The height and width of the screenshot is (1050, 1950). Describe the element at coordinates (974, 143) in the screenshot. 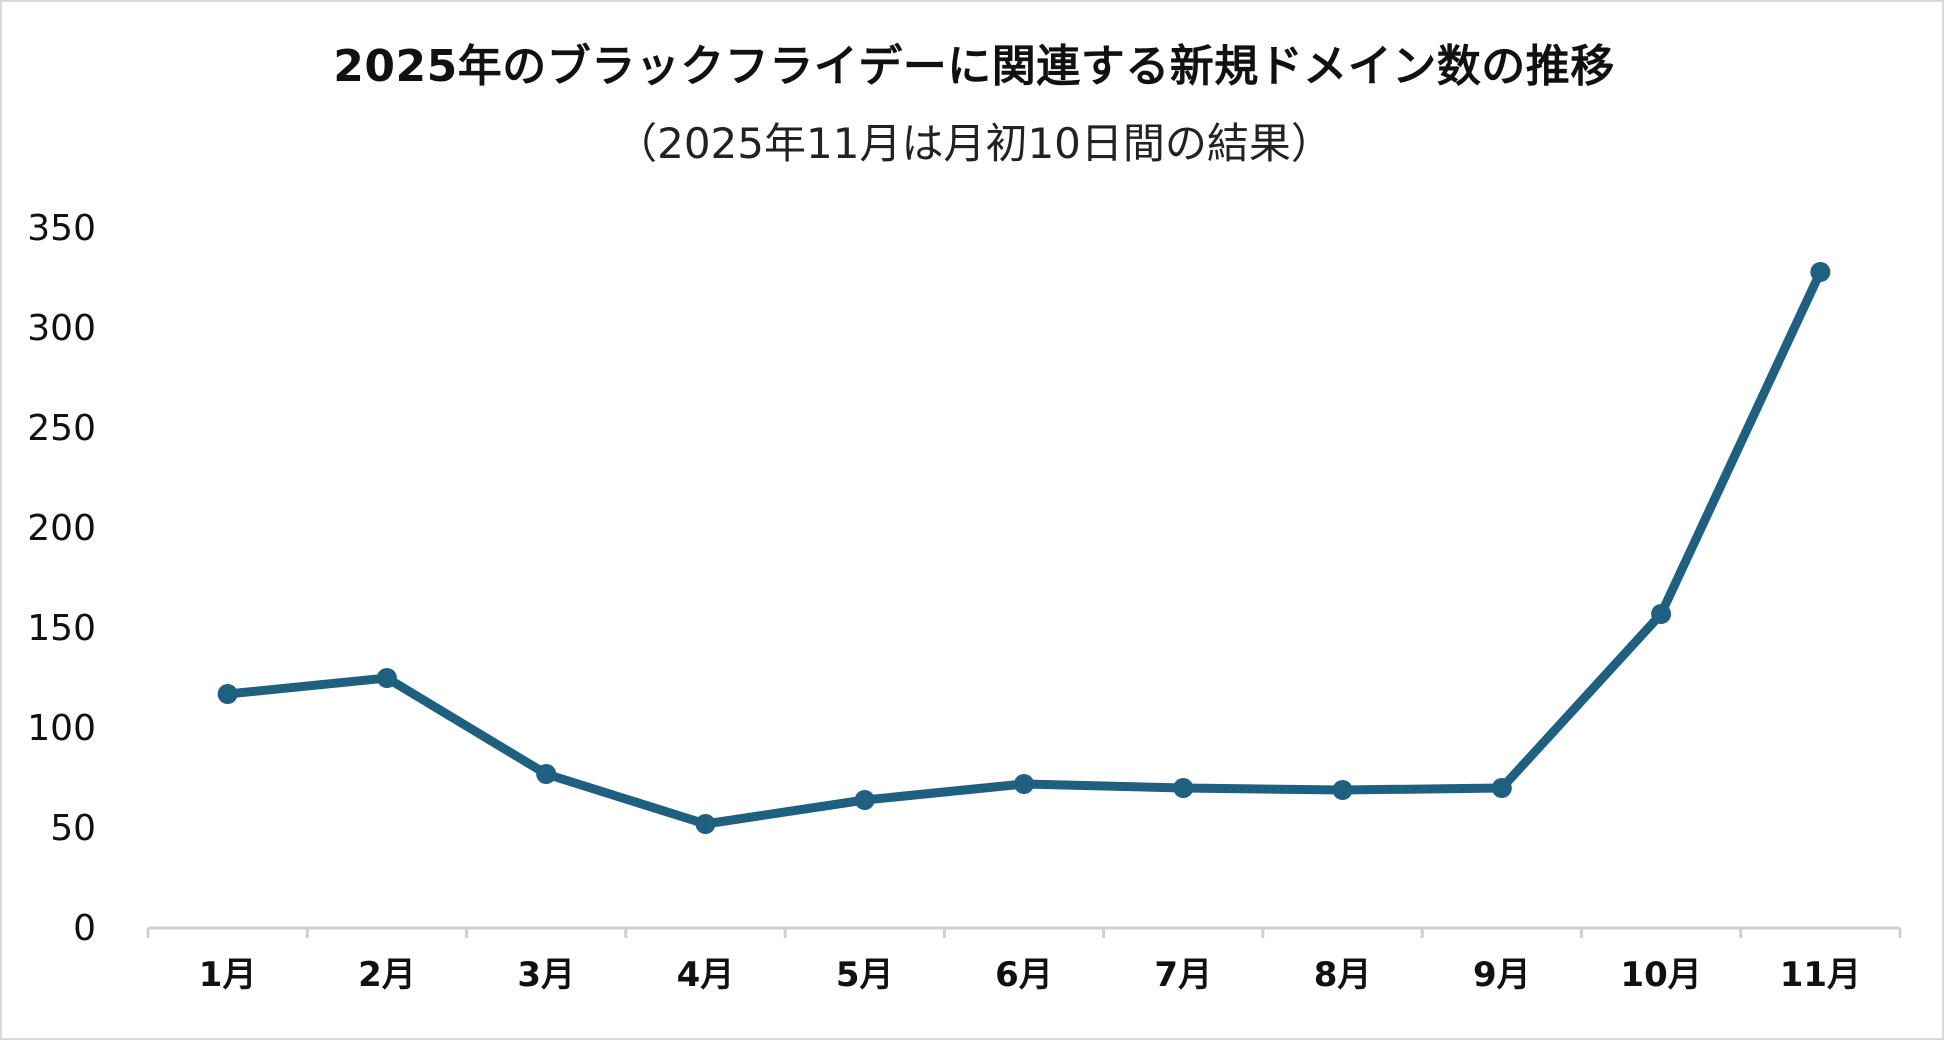

I see `chart-subtitle: （2025年11月は月初10日間の結果）` at that location.